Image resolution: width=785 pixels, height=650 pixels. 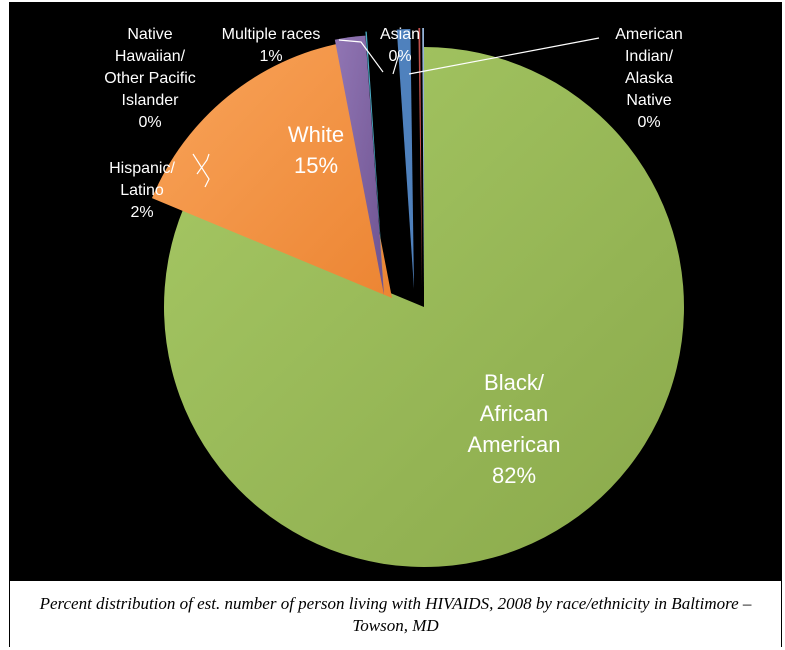 I want to click on slice-label-4: Multiple races 1%, so click(x=271, y=45).